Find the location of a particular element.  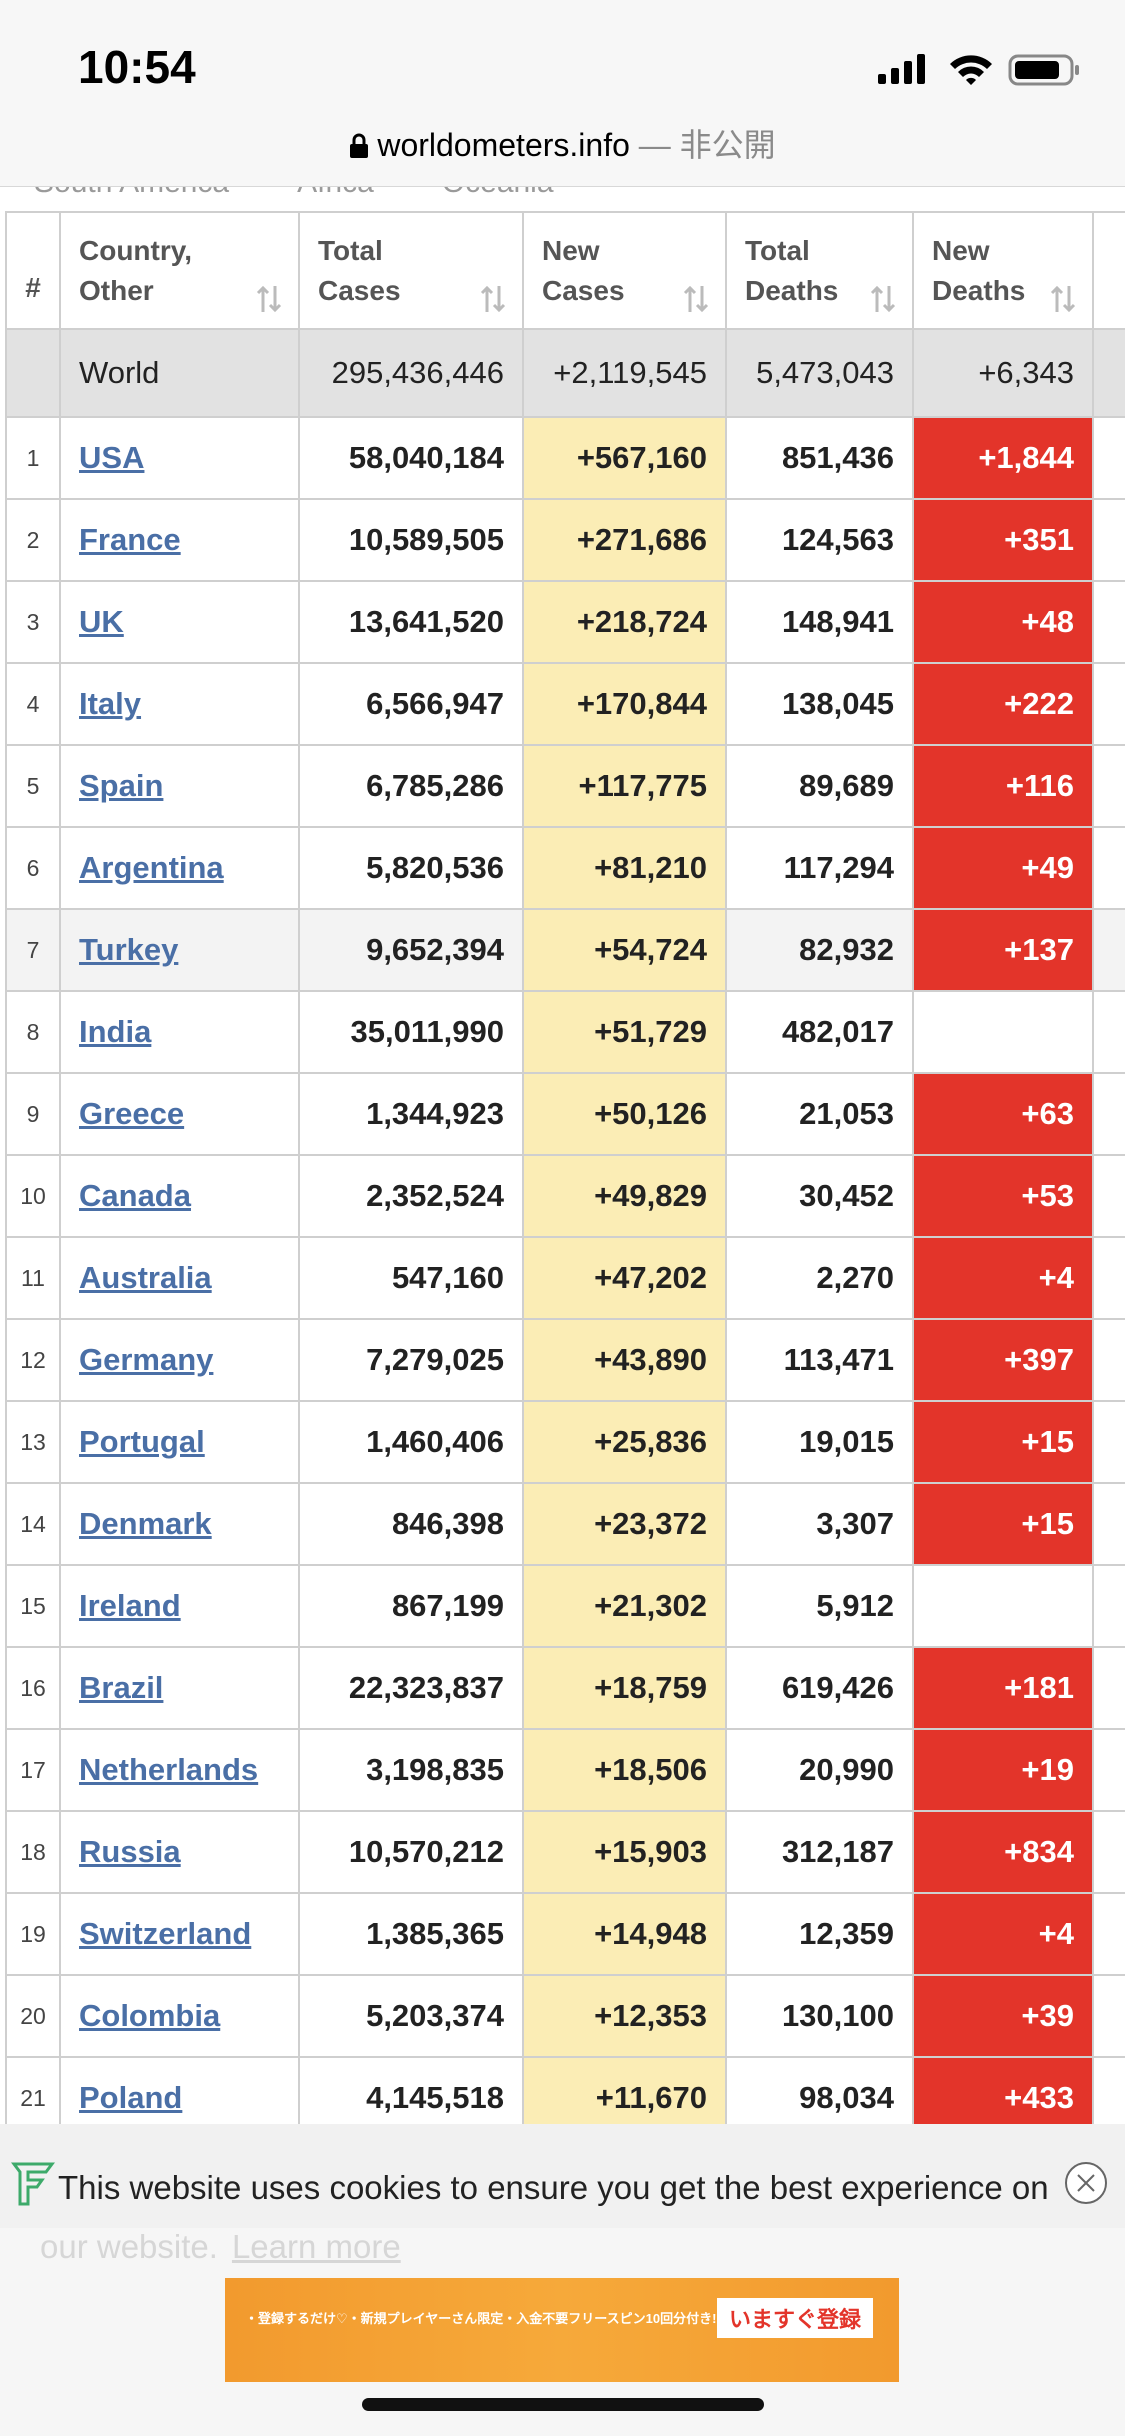

country-link: Switzerland is located at coordinates (165, 1933).